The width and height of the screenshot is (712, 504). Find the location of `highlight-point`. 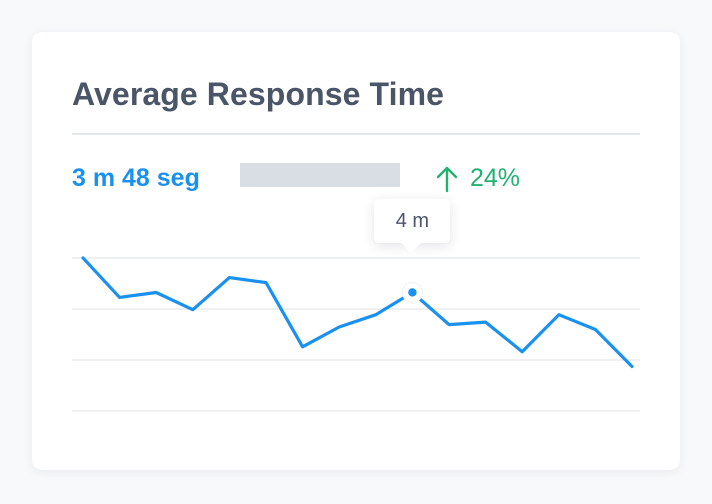

highlight-point is located at coordinates (412, 292).